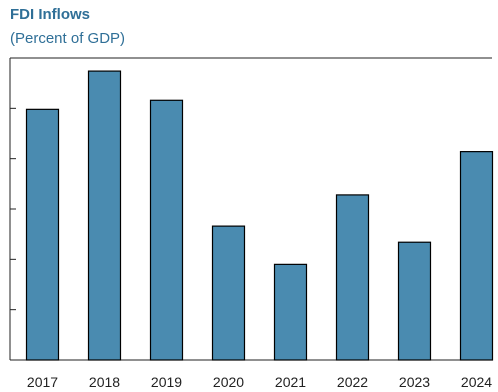 This screenshot has height=392, width=498. Describe the element at coordinates (476, 256) in the screenshot. I see `bar-2024` at that location.